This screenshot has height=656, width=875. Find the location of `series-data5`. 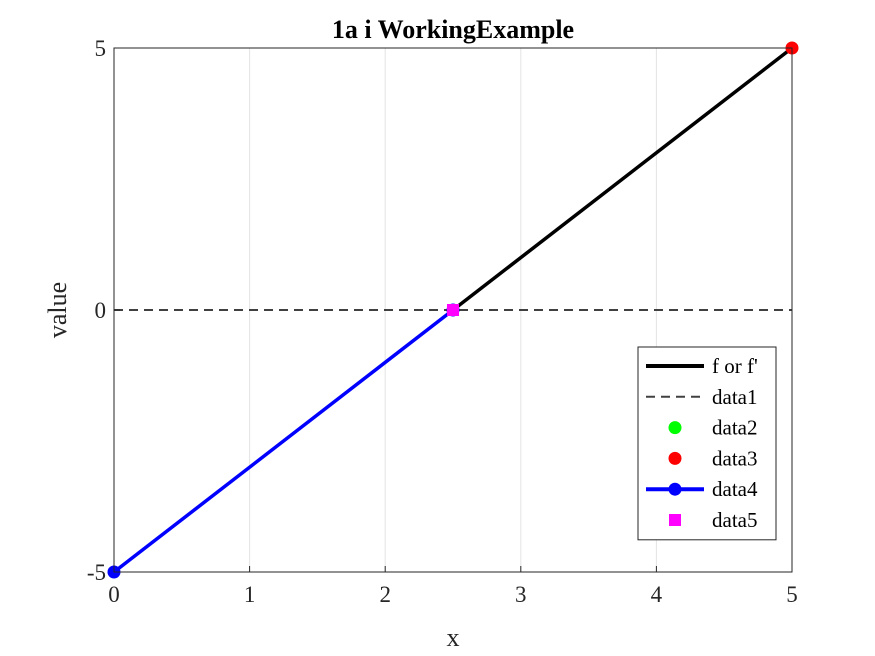

series-data5 is located at coordinates (453, 310).